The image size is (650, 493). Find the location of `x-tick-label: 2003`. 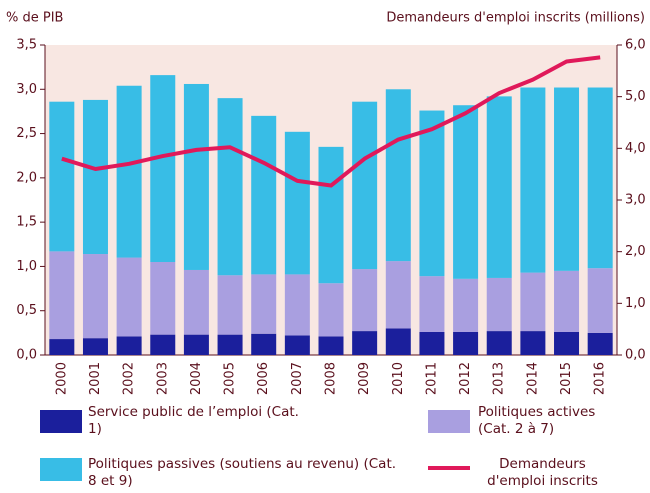

x-tick-label: 2003 is located at coordinates (162, 378).